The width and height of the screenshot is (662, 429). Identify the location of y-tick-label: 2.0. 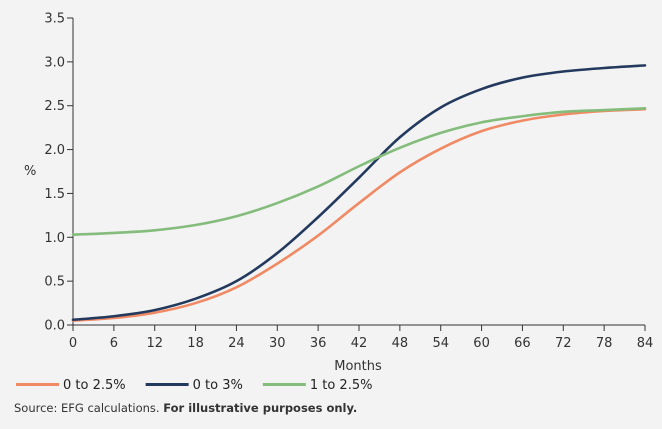
(54, 150).